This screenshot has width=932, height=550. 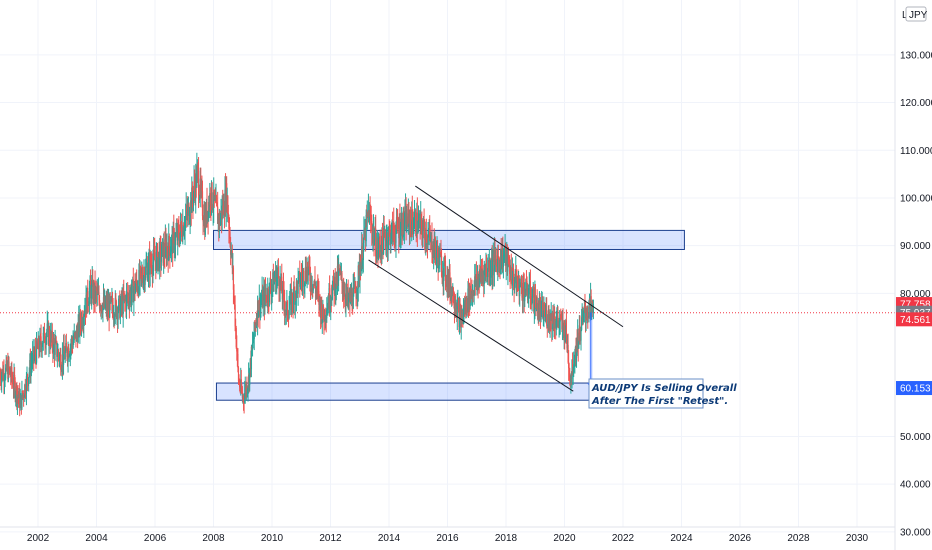 I want to click on projection-arrow, so click(x=591, y=351).